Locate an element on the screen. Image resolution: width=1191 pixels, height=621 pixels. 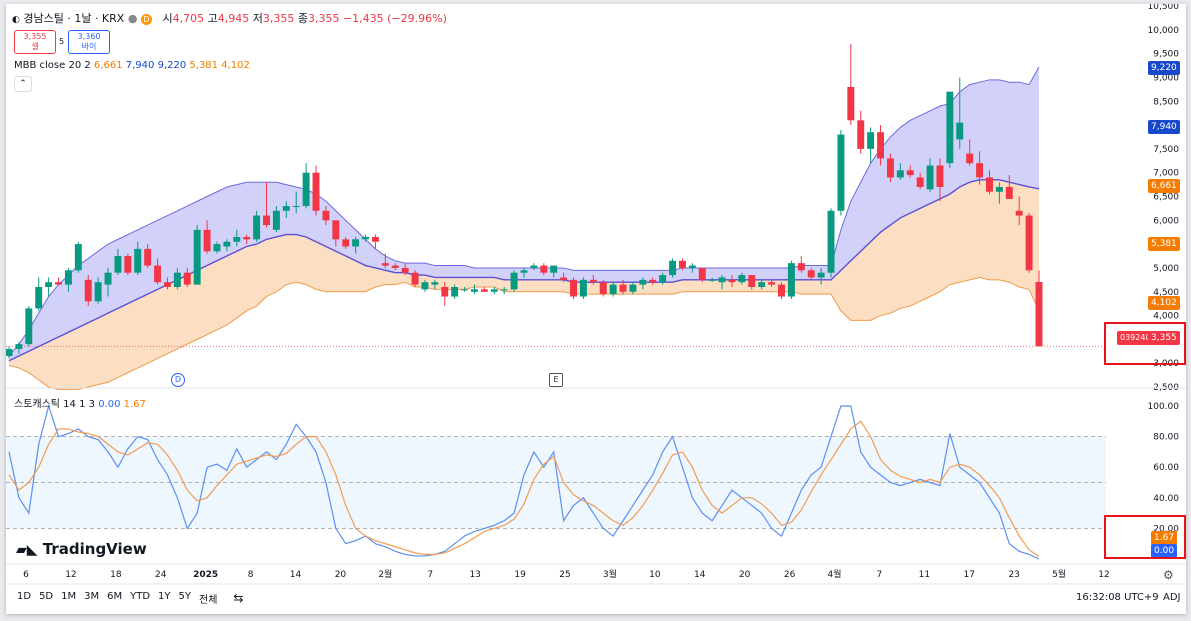
buy-price: 3,360 is located at coordinates (89, 36).